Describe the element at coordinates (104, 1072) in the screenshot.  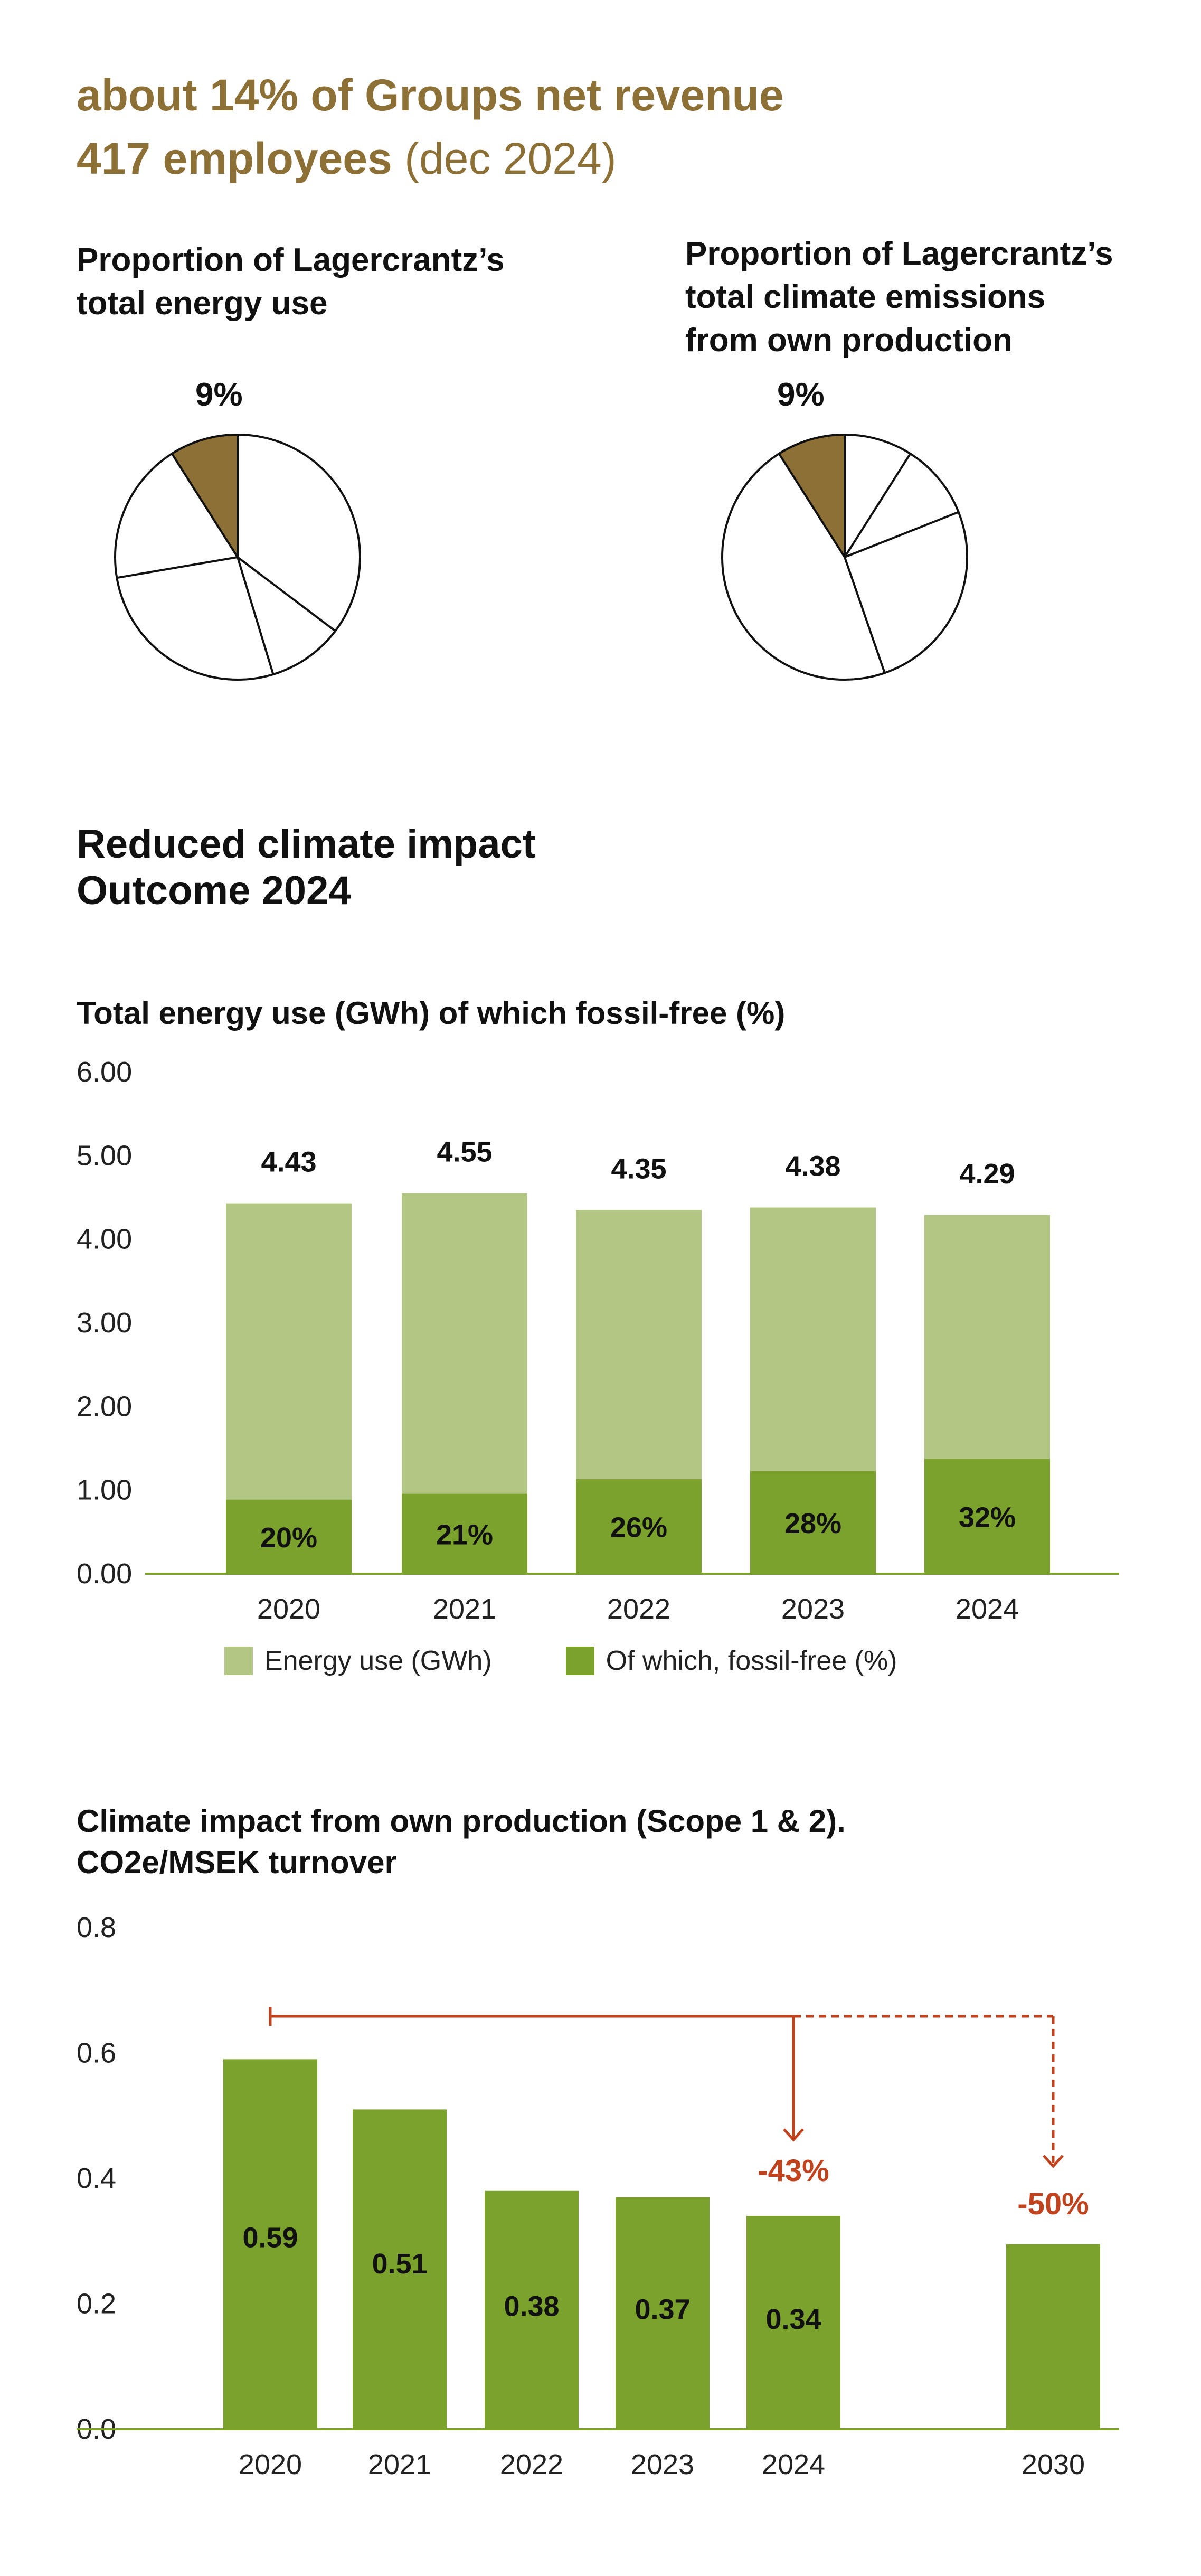
I see `y-tick-label: 6.00` at that location.